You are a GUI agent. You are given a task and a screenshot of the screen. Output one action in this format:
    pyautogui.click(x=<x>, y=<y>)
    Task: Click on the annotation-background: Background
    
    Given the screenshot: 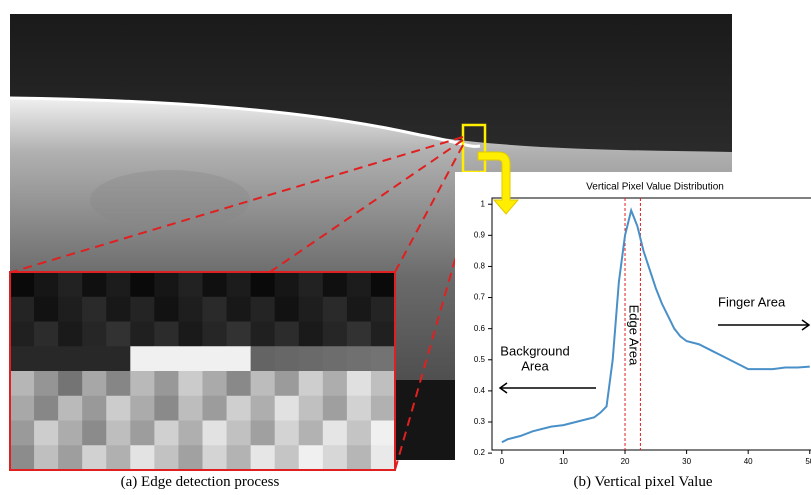 What is the action you would take?
    pyautogui.click(x=534, y=350)
    